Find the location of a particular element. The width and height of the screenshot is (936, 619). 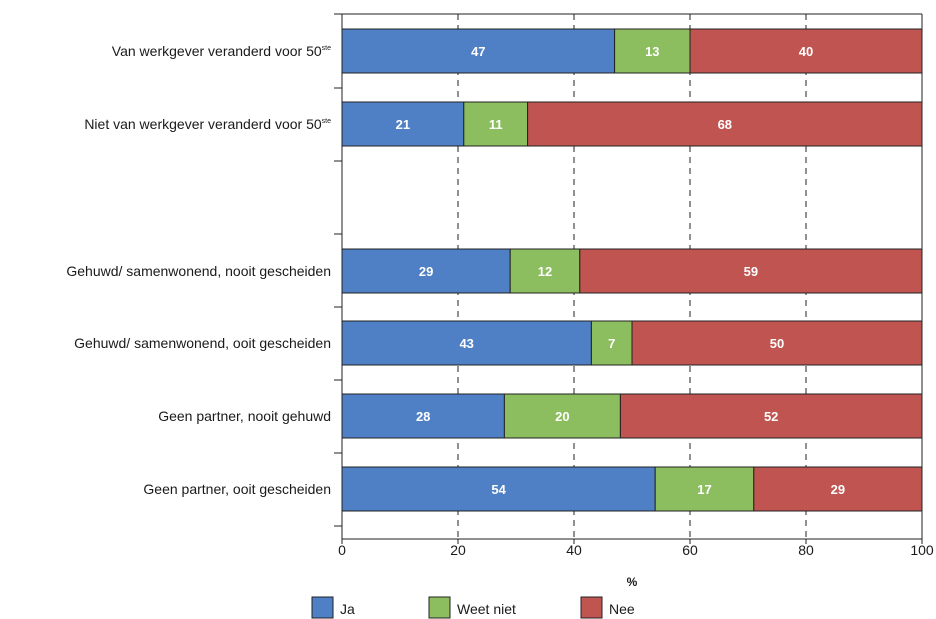

data-label: 50 is located at coordinates (777, 343).